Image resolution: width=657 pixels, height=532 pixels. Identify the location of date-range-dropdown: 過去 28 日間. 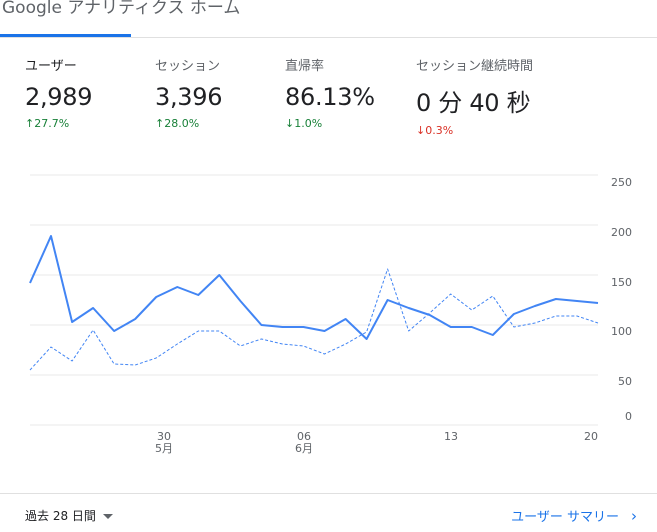
(69, 515).